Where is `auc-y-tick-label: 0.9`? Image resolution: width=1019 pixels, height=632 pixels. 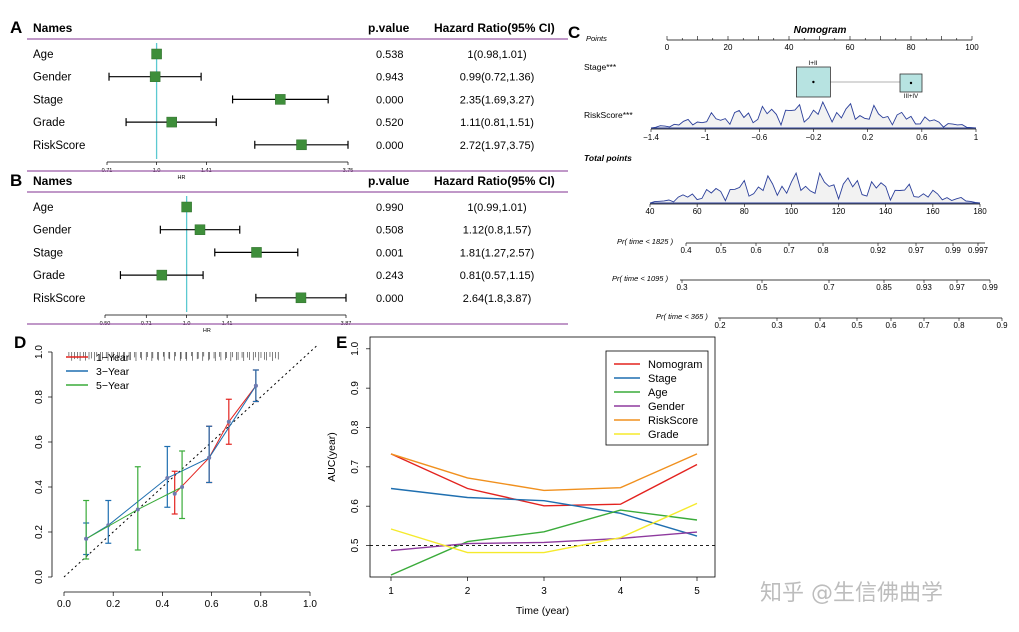 auc-y-tick-label: 0.9 is located at coordinates (355, 388).